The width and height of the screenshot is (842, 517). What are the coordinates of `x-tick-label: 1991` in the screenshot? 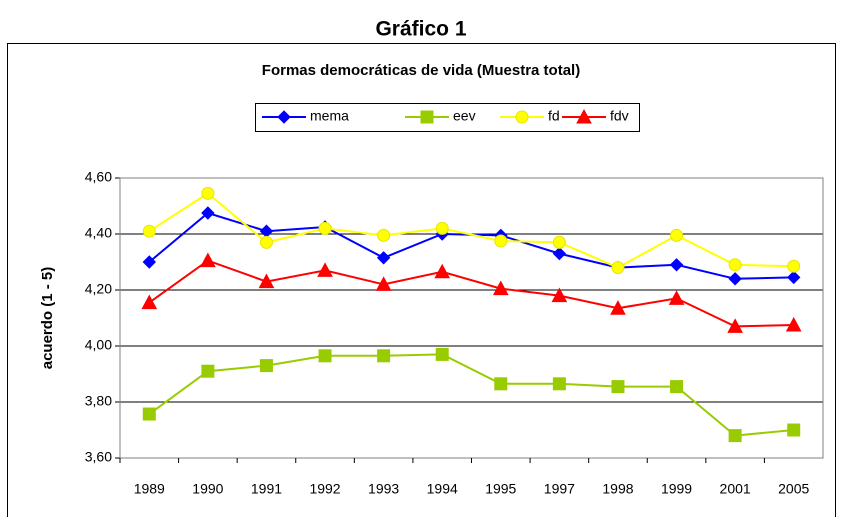 It's located at (266, 489).